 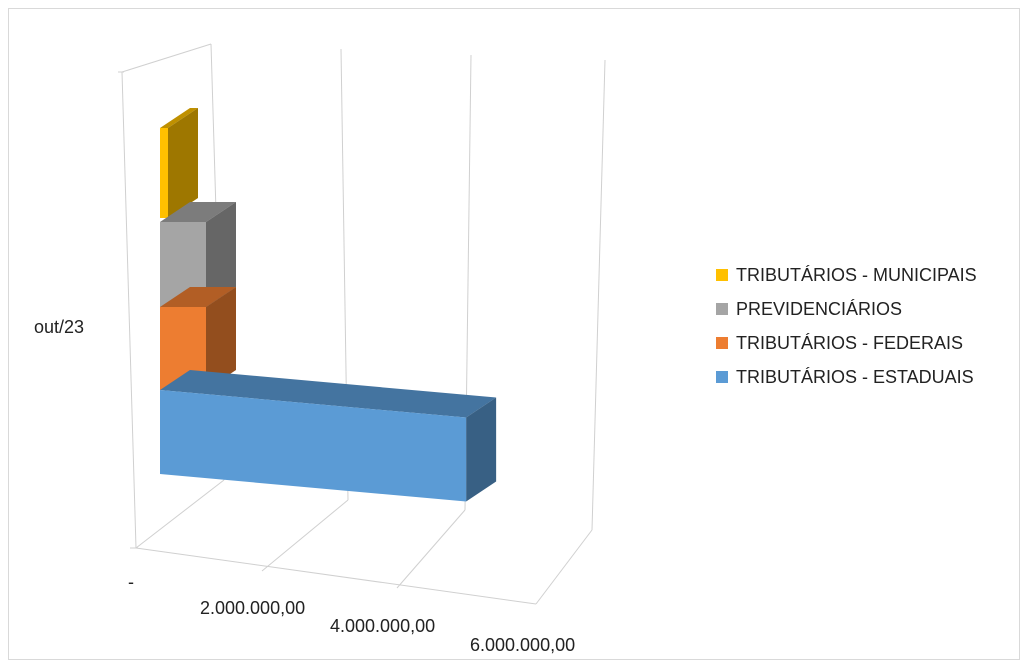 What do you see at coordinates (382, 626) in the screenshot?
I see `x-tick-label: 4.000.000,00` at bounding box center [382, 626].